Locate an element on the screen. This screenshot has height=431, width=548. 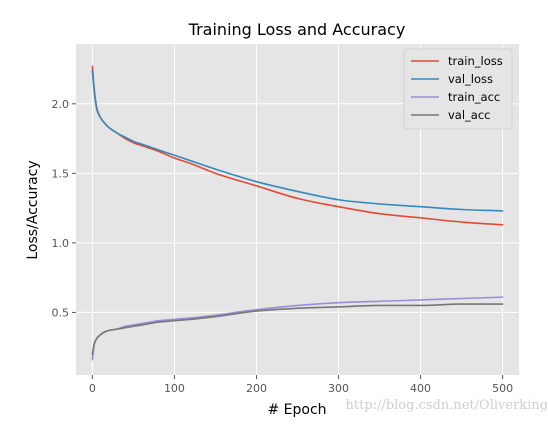
legend-label-train-acc: train_acc is located at coordinates (474, 97).